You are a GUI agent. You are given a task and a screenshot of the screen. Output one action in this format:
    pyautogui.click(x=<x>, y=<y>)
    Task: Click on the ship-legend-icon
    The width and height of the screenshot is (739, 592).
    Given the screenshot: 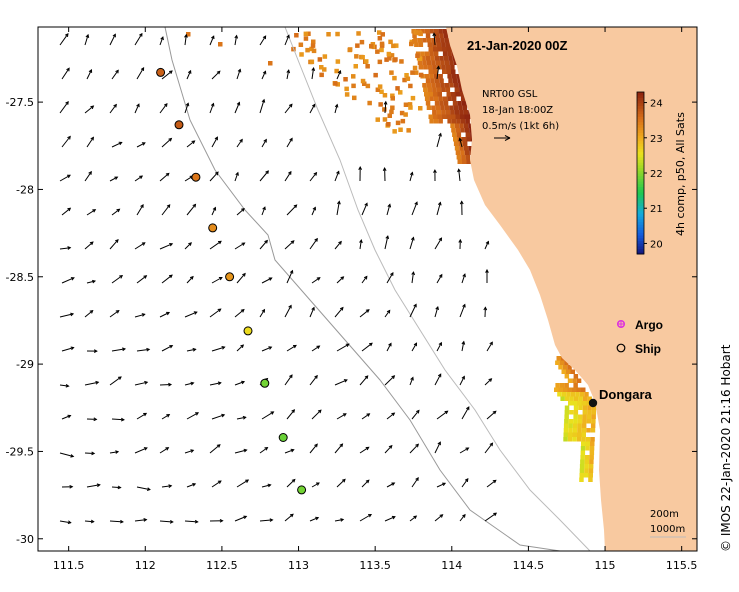 What is the action you would take?
    pyautogui.click(x=621, y=348)
    